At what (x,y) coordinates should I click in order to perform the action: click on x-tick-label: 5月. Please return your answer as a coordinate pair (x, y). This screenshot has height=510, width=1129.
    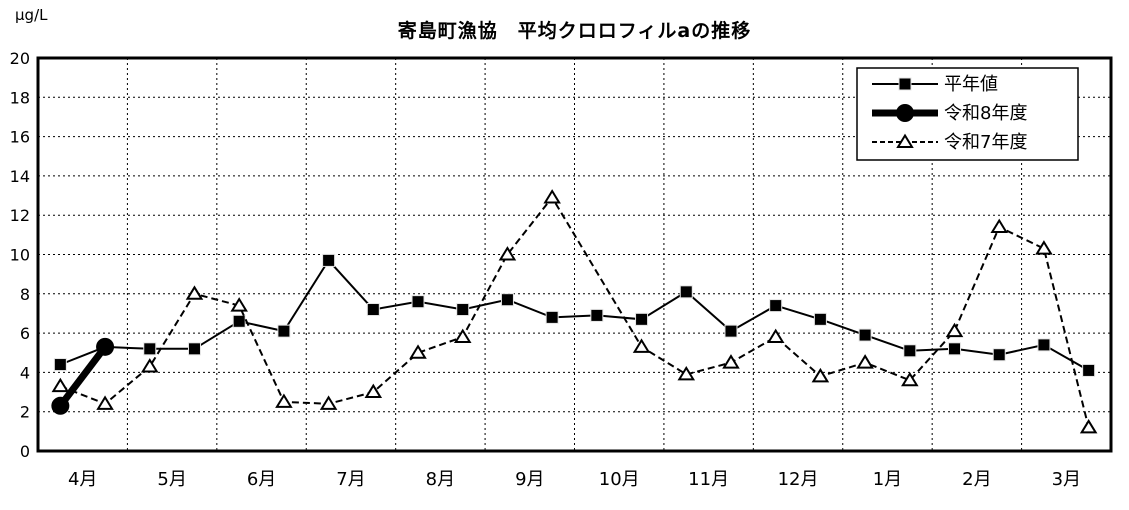
    Looking at the image, I should click on (171, 479).